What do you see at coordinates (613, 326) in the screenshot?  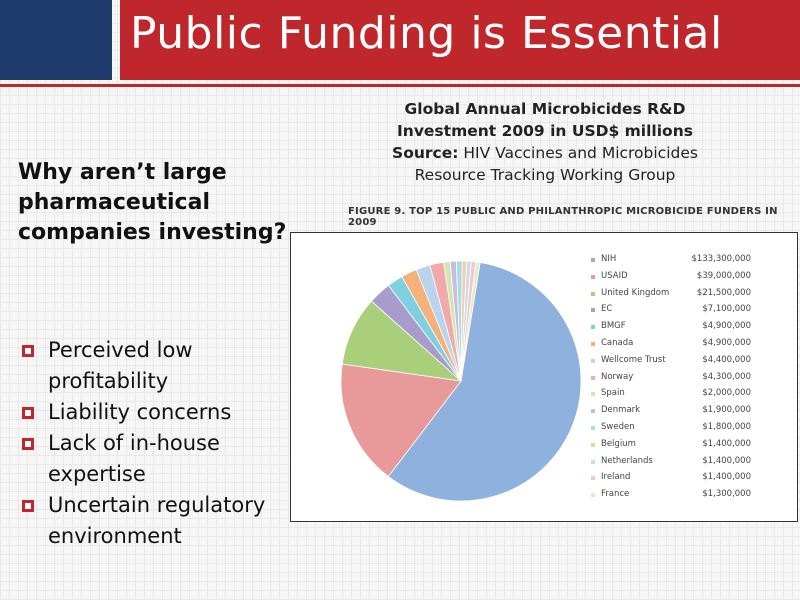 I see `legend-label: BMGF` at bounding box center [613, 326].